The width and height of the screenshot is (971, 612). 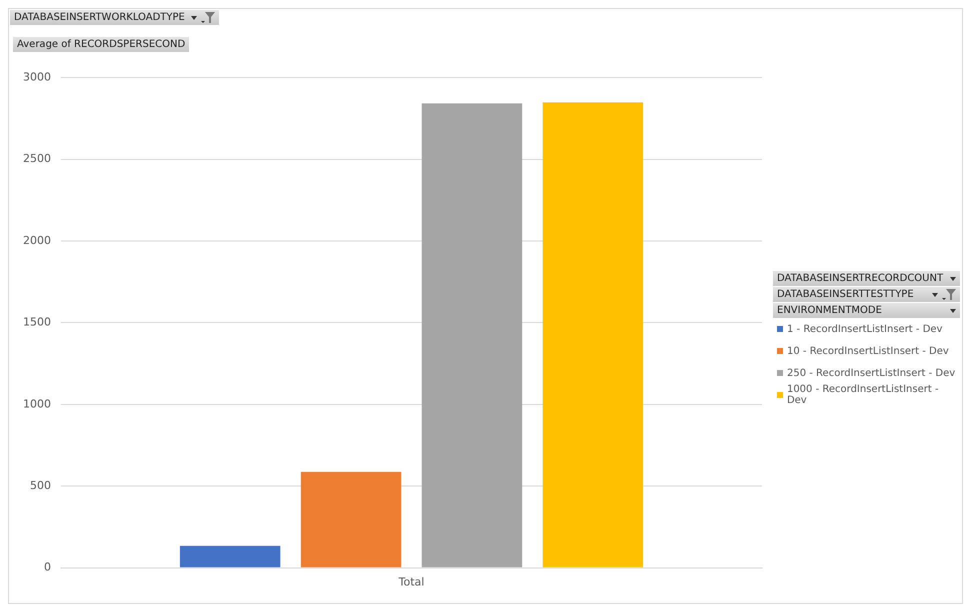 What do you see at coordinates (36, 77) in the screenshot?
I see `y-tick-label: 3000` at bounding box center [36, 77].